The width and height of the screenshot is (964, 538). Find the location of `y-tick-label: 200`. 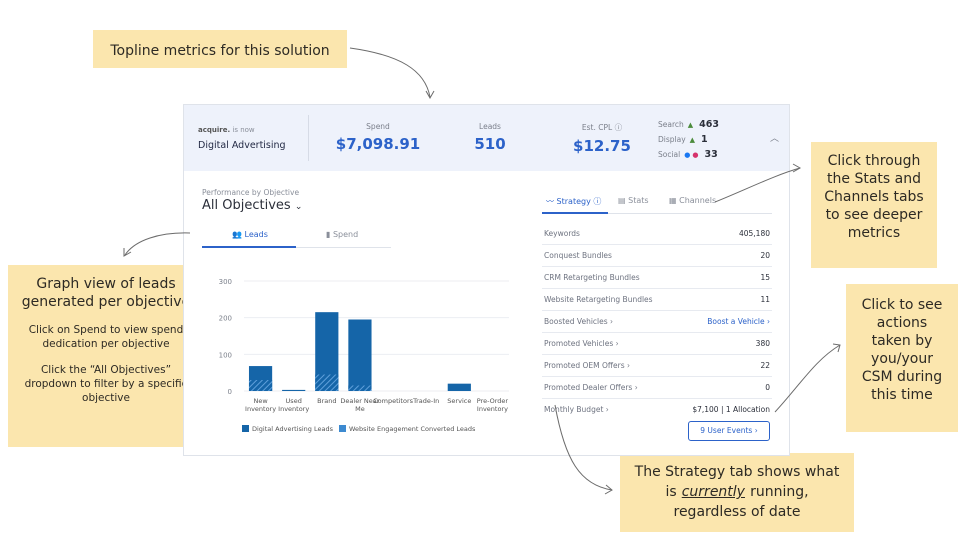

y-tick-label: 200 is located at coordinates (225, 319).